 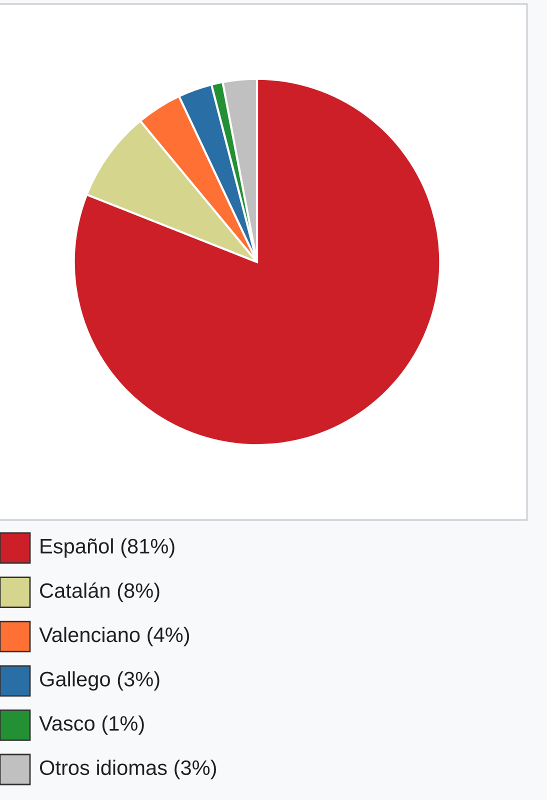 I want to click on legend-label: Español (81%), so click(x=107, y=548).